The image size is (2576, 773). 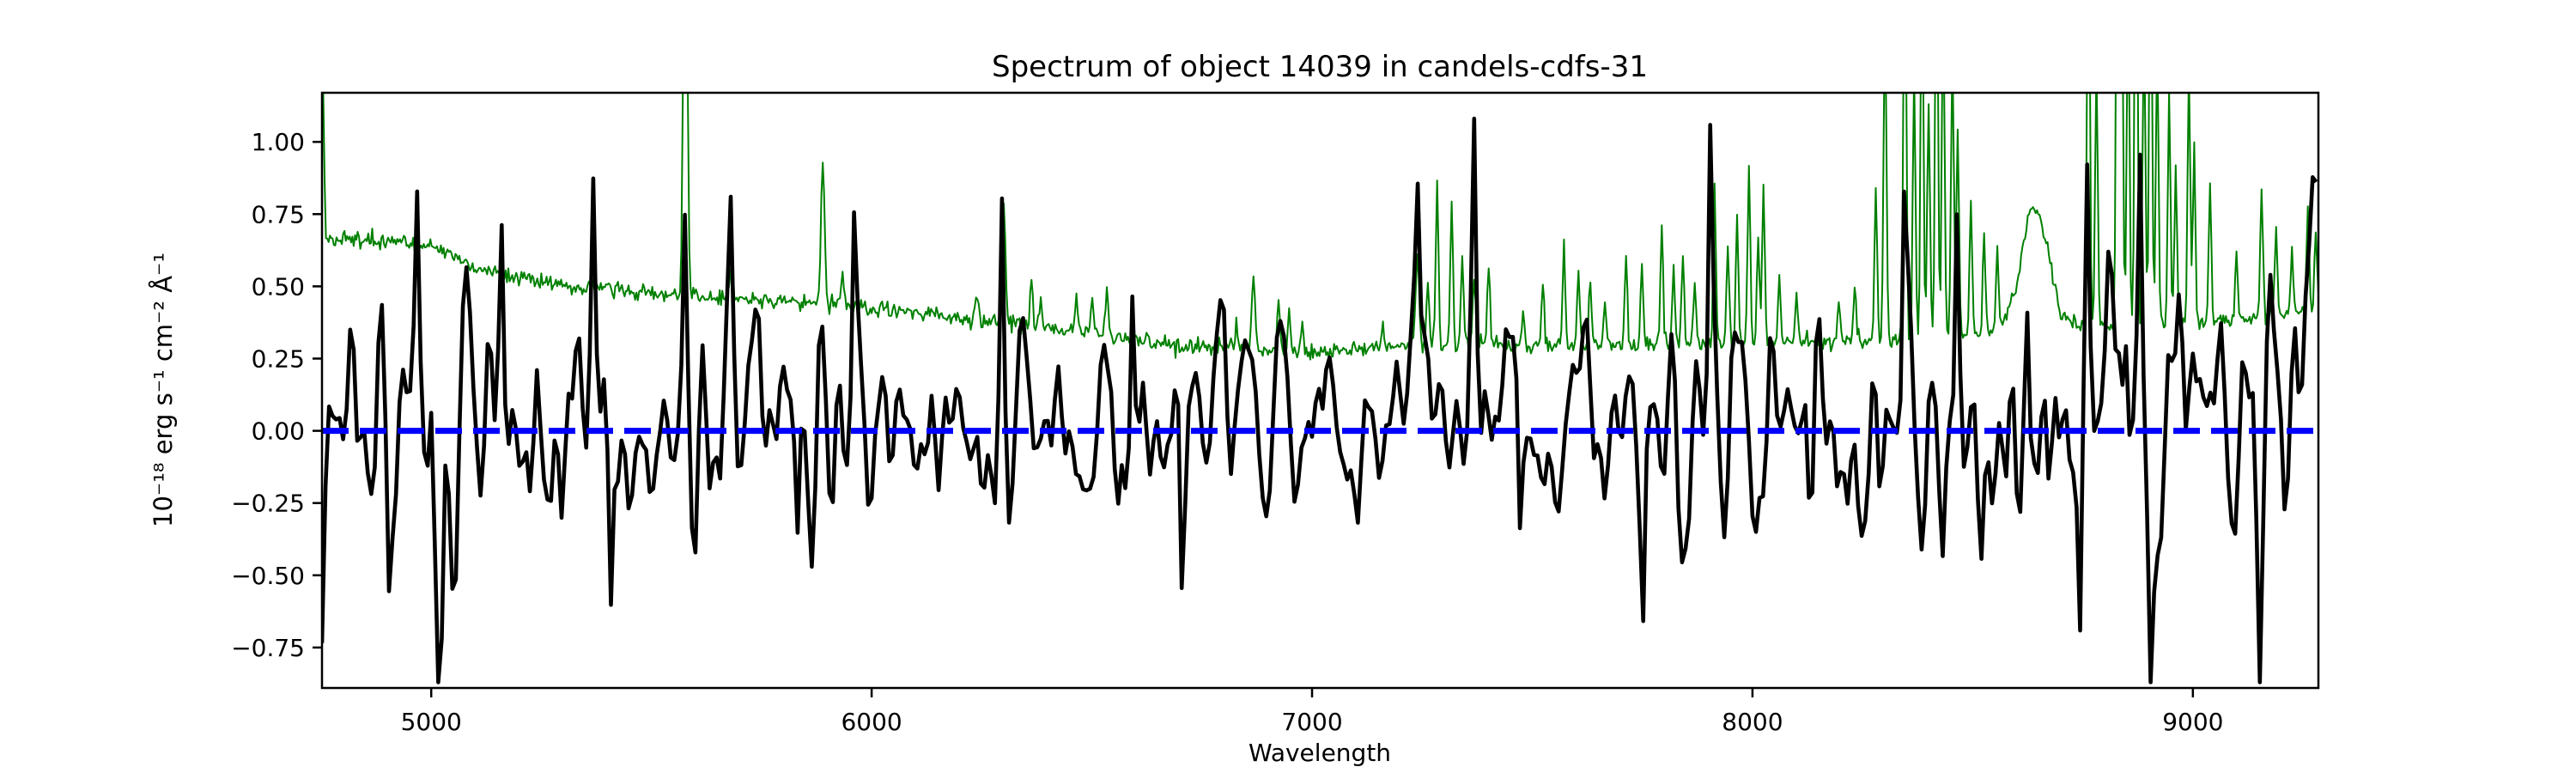 I want to click on y-tick-label: 0.00, so click(x=279, y=431).